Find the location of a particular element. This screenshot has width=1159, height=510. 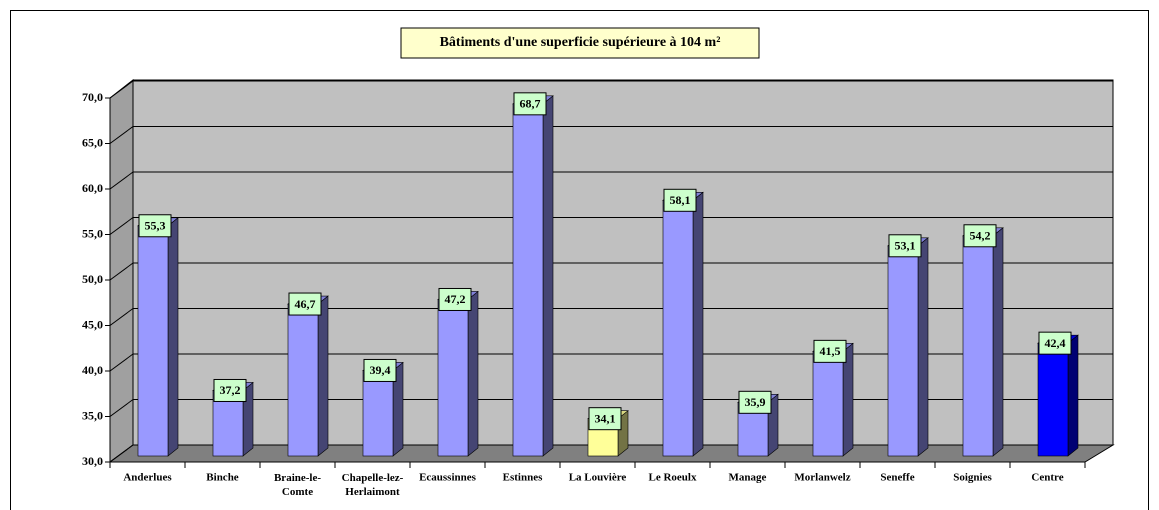

x-tick-label: Estinnes is located at coordinates (523, 478).